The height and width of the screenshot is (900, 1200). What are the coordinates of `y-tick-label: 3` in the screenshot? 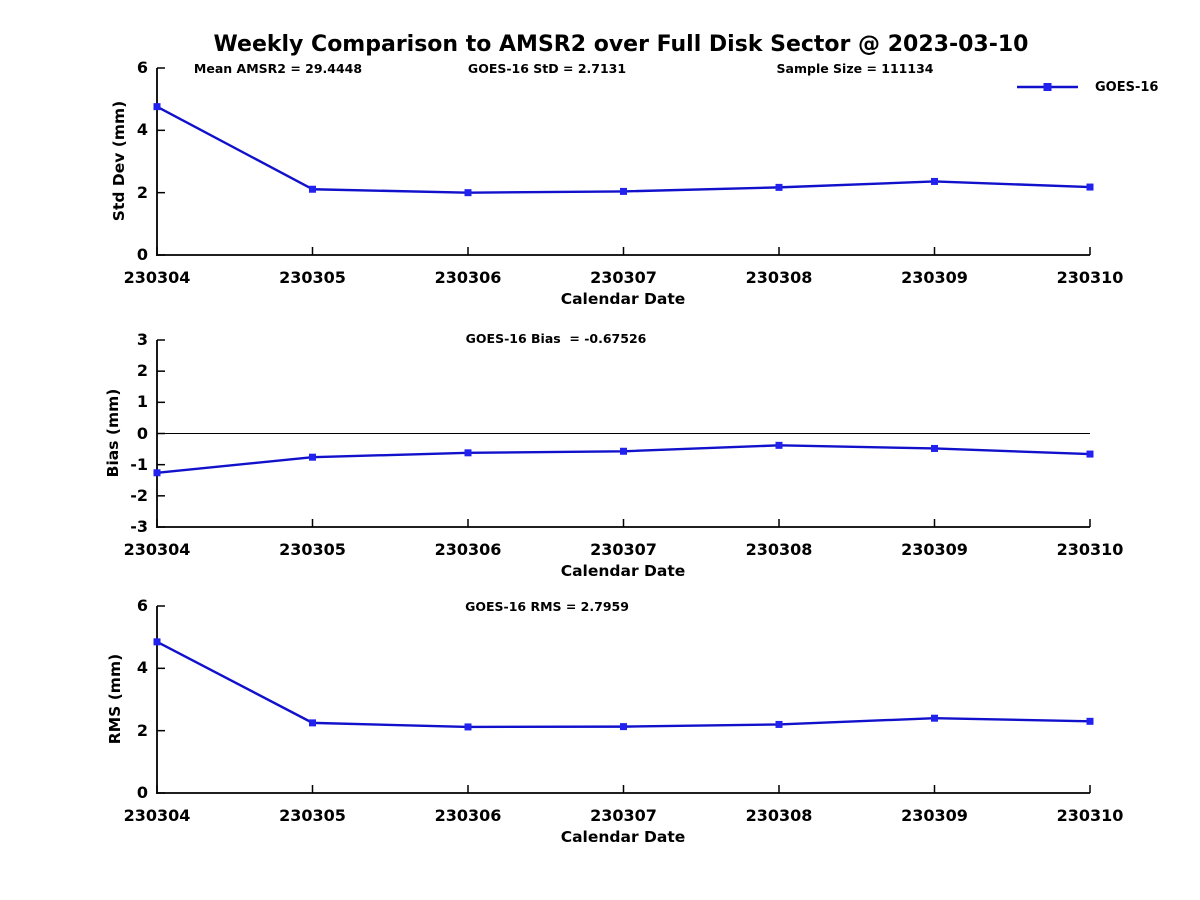 It's located at (142, 339).